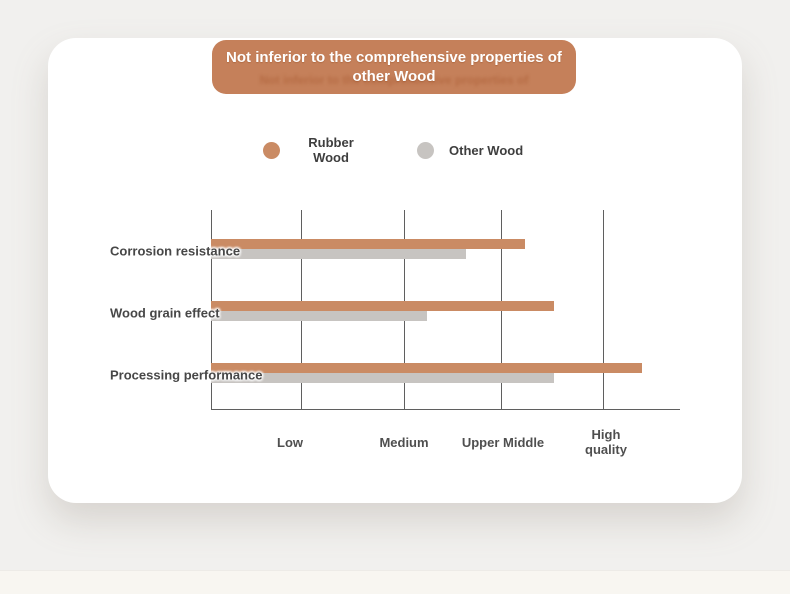 The image size is (790, 594). Describe the element at coordinates (486, 150) in the screenshot. I see `legend-label-other-wood: Other Wood` at that location.